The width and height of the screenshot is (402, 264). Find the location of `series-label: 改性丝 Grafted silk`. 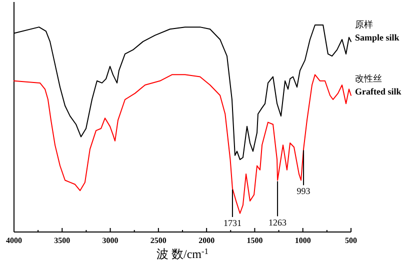

series-label: 改性丝 Grafted silk is located at coordinates (378, 84).